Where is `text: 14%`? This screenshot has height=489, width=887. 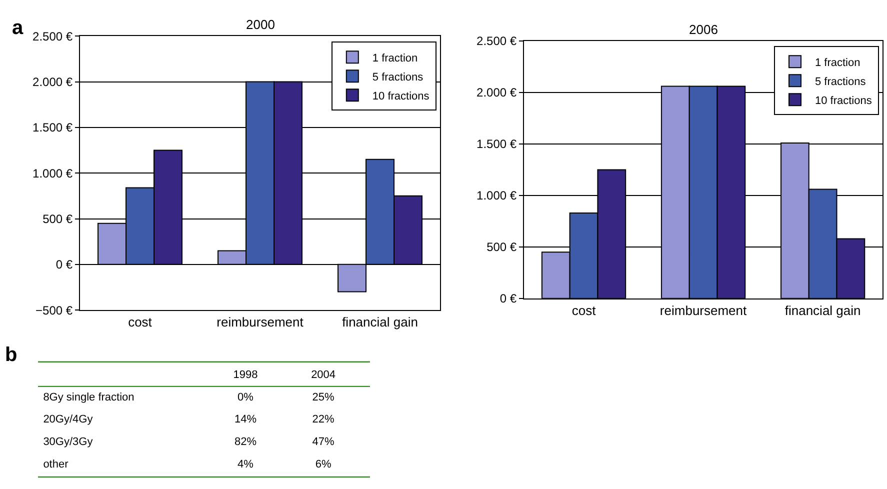 text: 14% is located at coordinates (245, 420).